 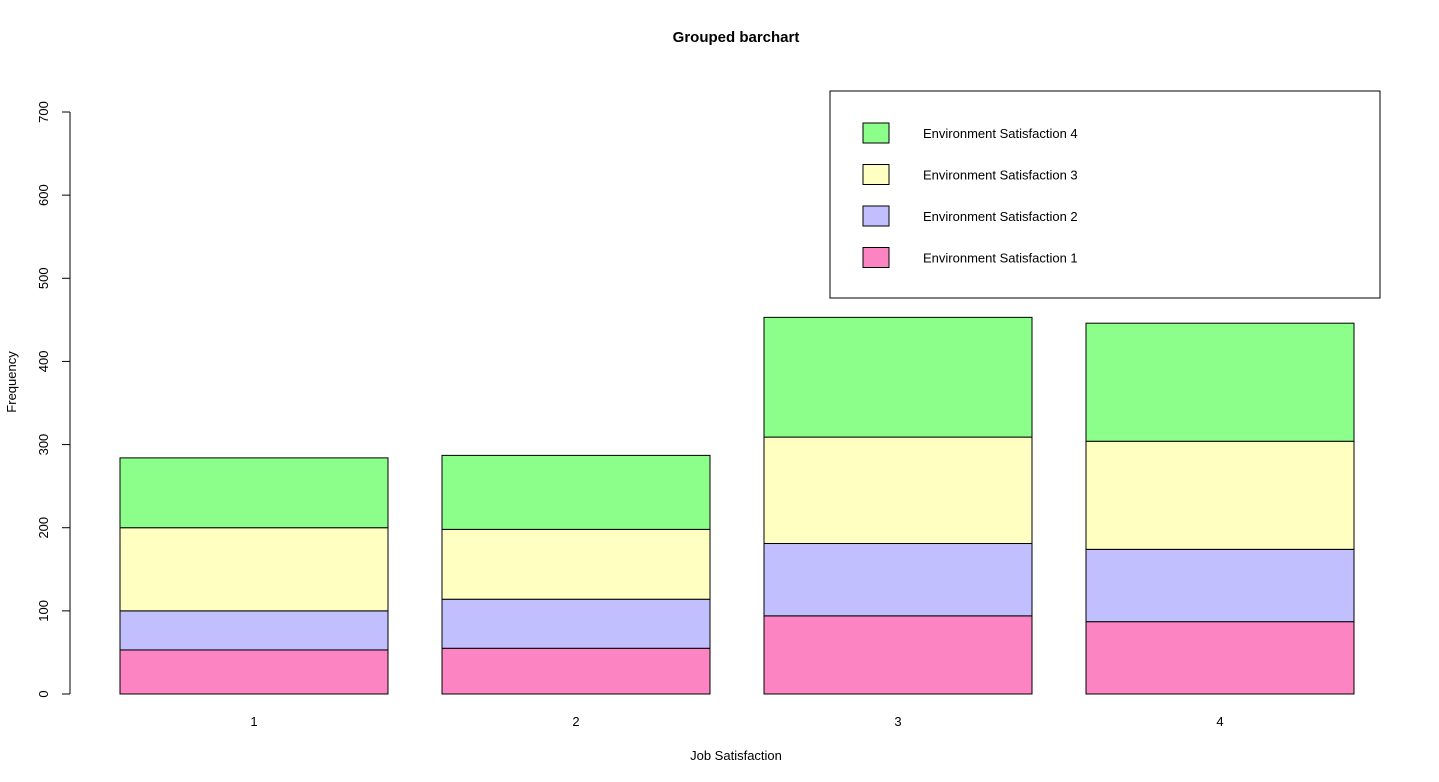 I want to click on y-axis: 0 100 200 300 400 500 600 700, so click(x=53, y=399).